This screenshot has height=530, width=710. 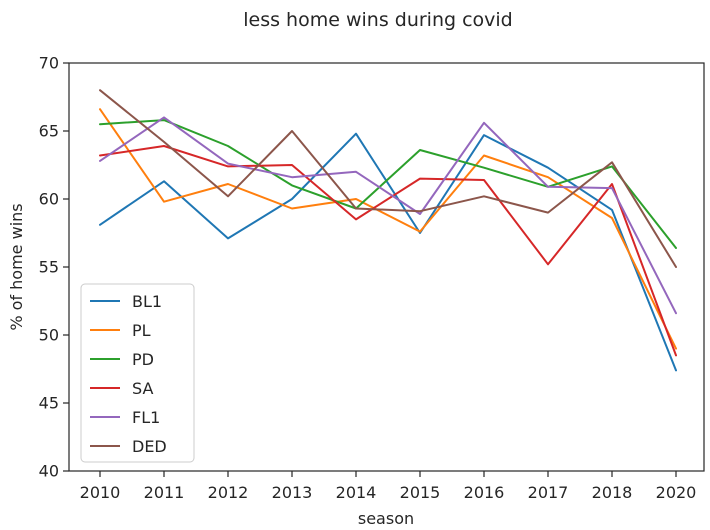 What do you see at coordinates (164, 492) in the screenshot?
I see `x-tick-label: 2011` at bounding box center [164, 492].